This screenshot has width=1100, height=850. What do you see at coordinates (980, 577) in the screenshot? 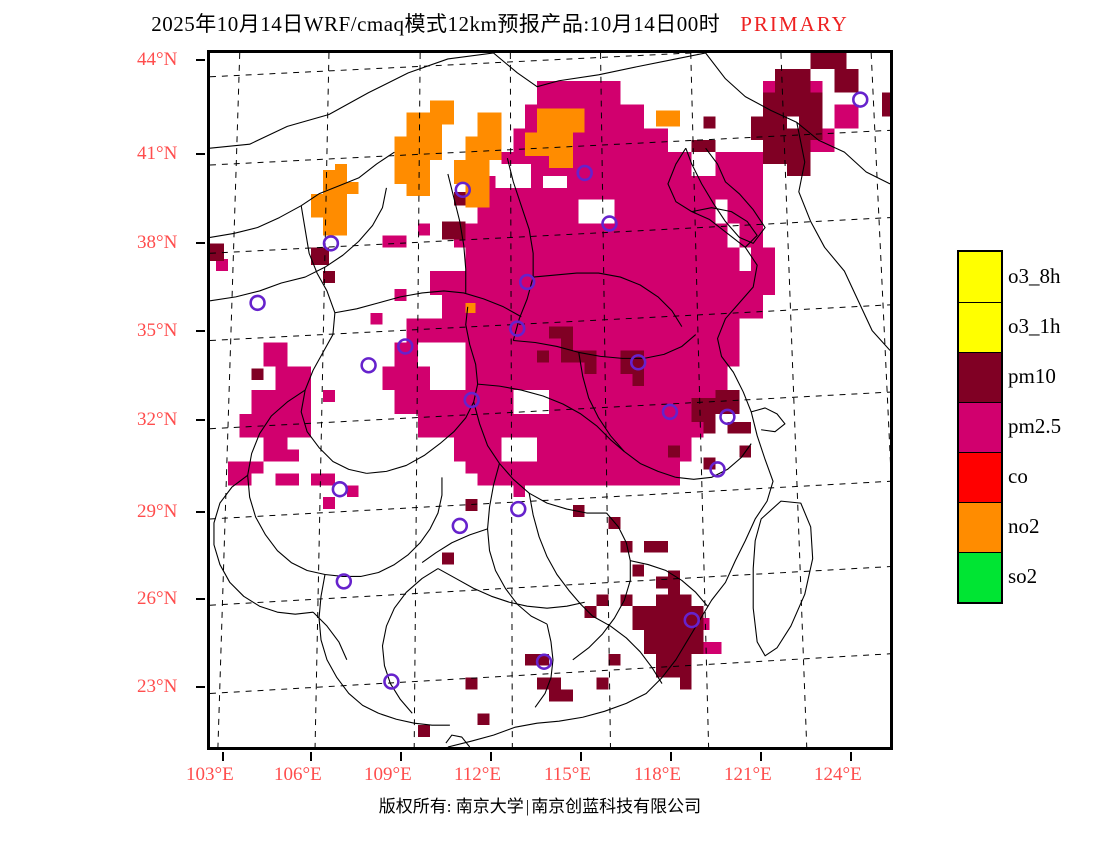
I see `legend-swatch-so2` at bounding box center [980, 577].